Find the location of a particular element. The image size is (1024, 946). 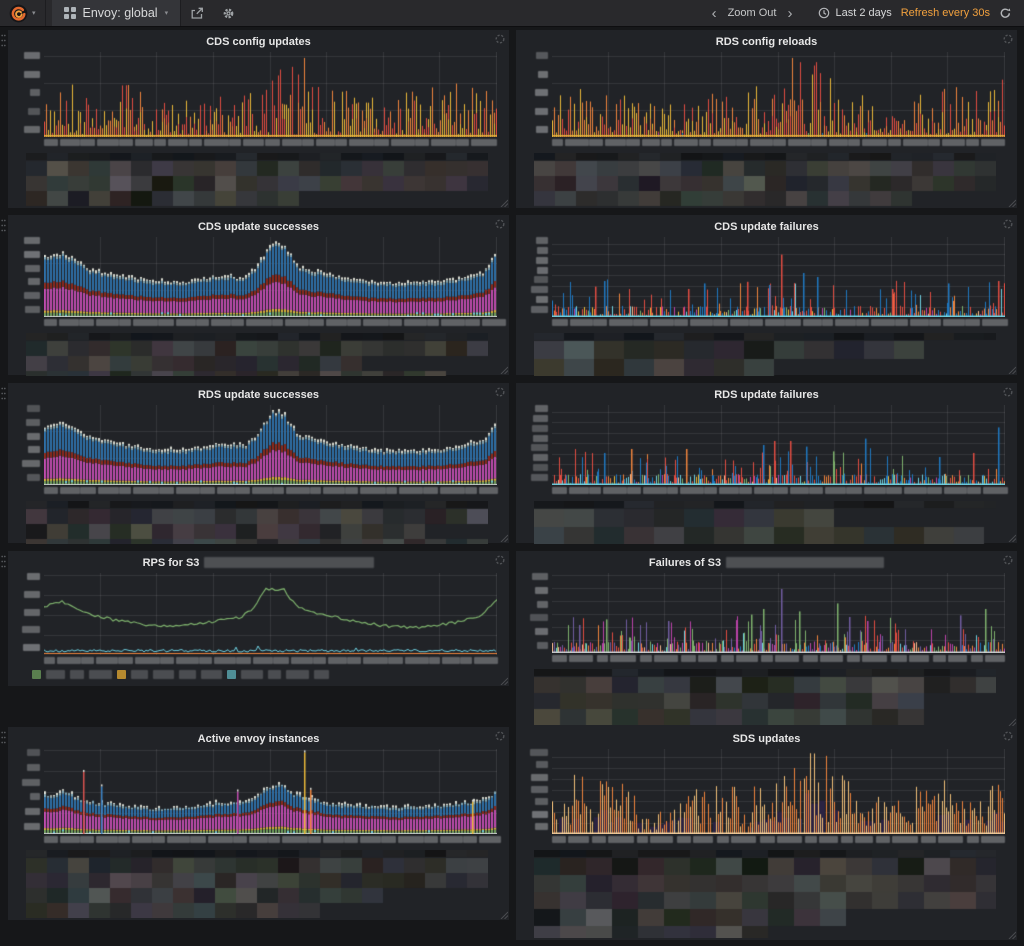

panel-title: SDS updates is located at coordinates (766, 736).